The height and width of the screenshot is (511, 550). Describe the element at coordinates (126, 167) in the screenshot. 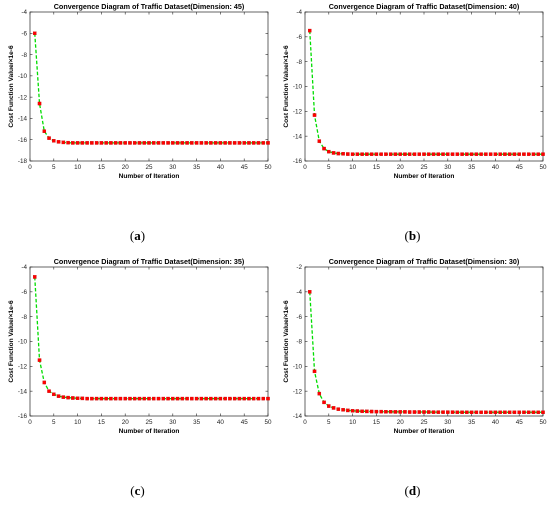

I see `x-tick-label: 20` at that location.